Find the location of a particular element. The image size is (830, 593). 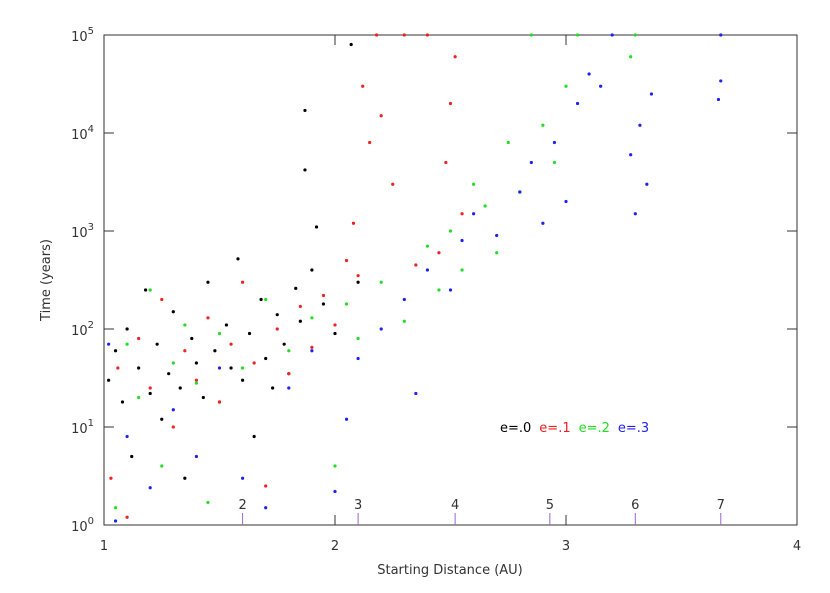

x-tick-label: 1 is located at coordinates (104, 546).